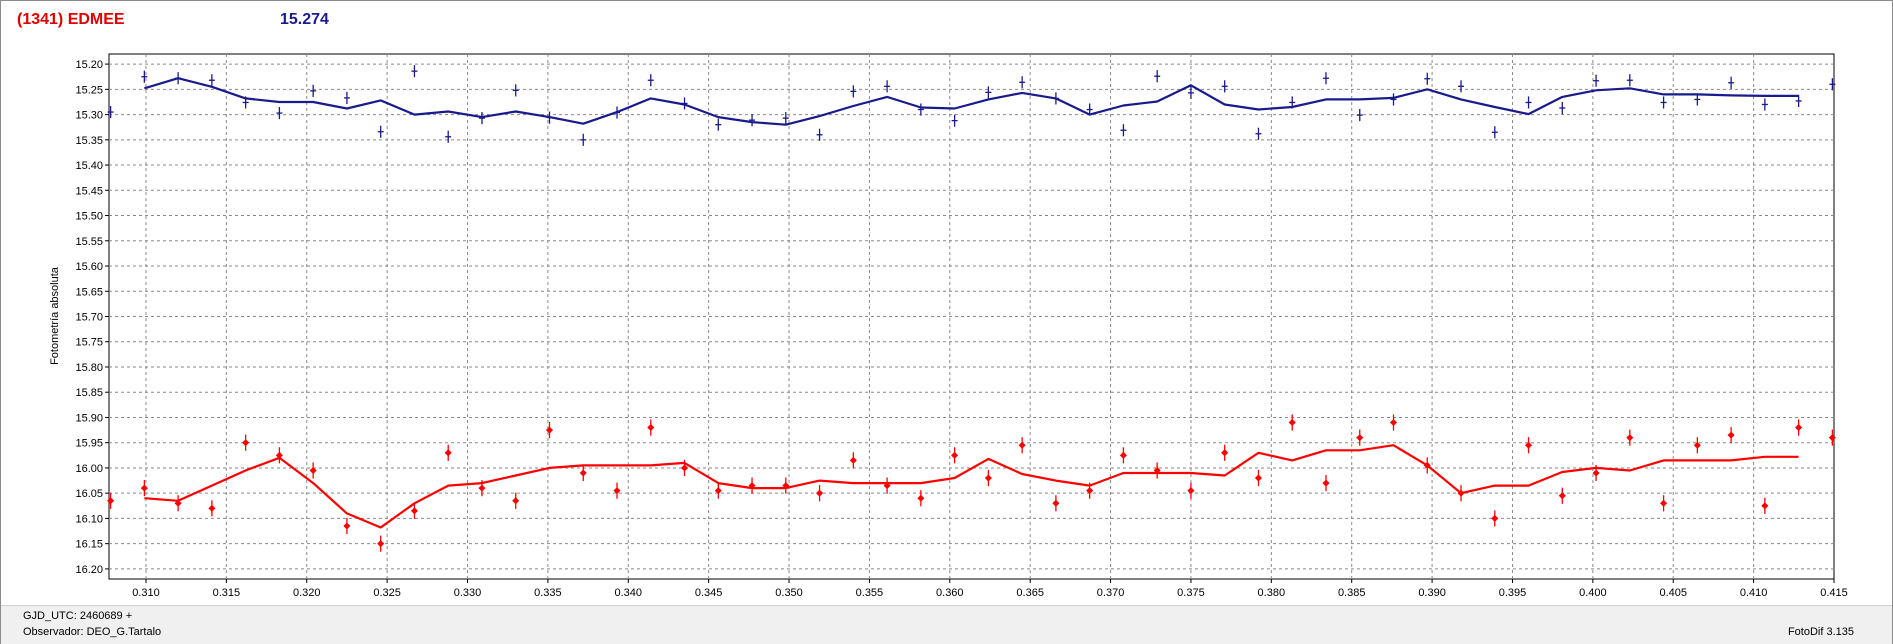 This screenshot has width=1893, height=644. I want to click on x-tick-label: 0.320, so click(307, 593).